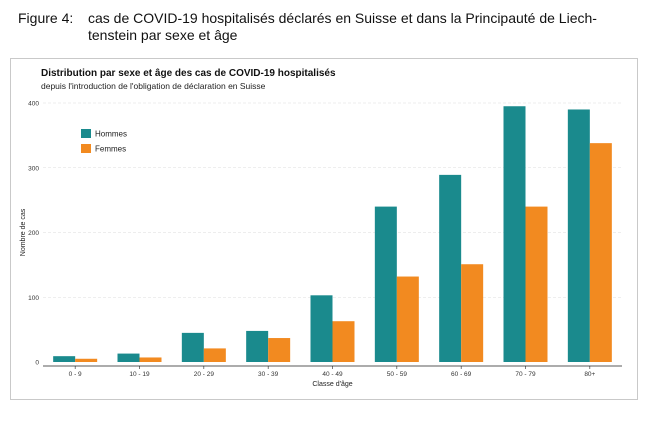  I want to click on y-tick-label: 200, so click(33, 233).